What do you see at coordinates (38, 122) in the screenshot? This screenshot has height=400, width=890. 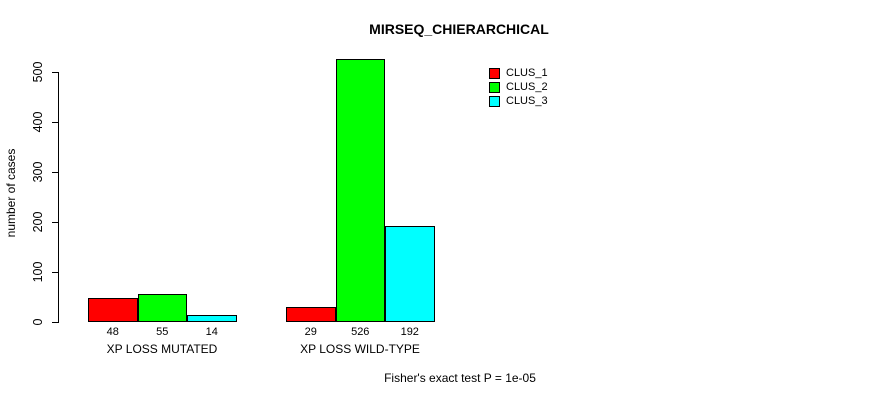 I see `y-tick-label: 400` at bounding box center [38, 122].